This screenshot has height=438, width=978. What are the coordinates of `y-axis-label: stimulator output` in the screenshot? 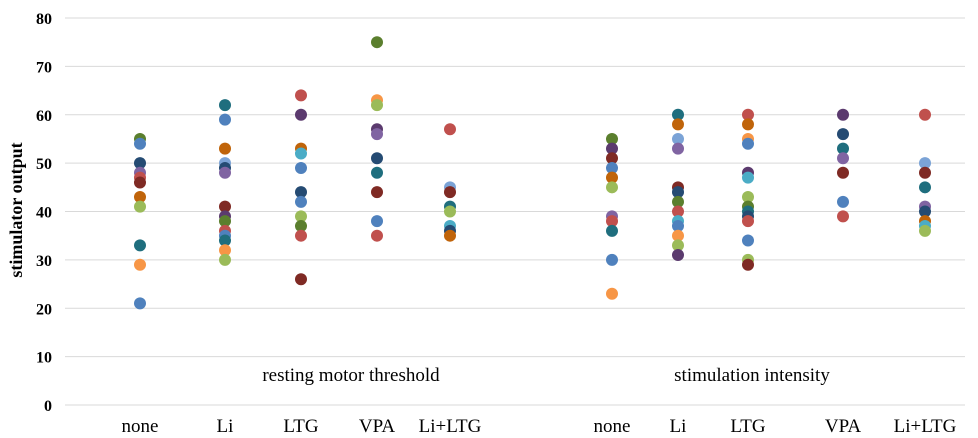 It's located at (16, 209).